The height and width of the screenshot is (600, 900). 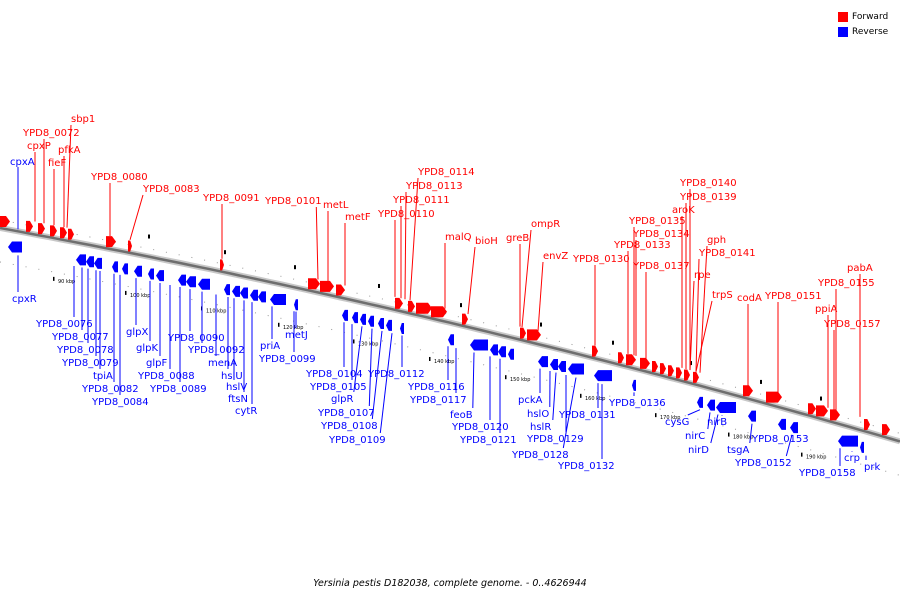 I want to click on tick-label: 150 kbp, so click(x=520, y=380).